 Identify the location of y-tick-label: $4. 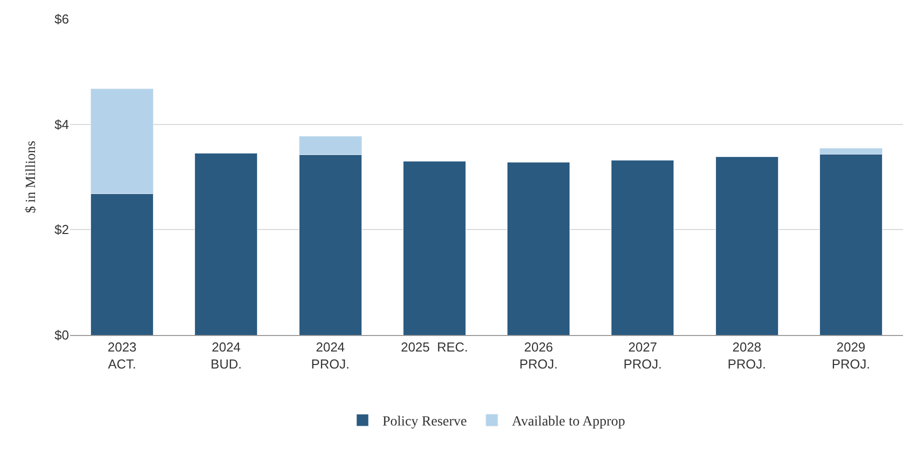
(61, 124).